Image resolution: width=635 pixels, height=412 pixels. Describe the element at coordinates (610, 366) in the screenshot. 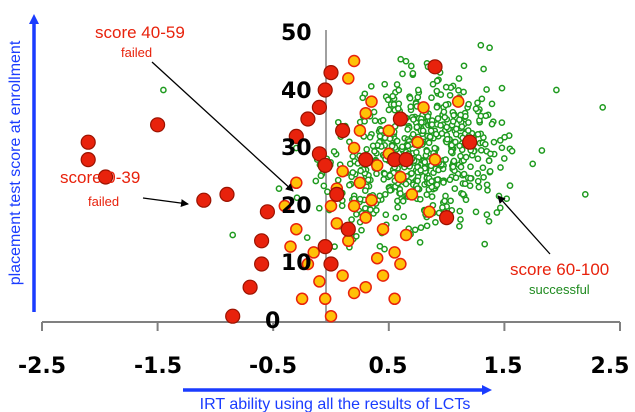

I see `x-tick-label: 2.5` at that location.